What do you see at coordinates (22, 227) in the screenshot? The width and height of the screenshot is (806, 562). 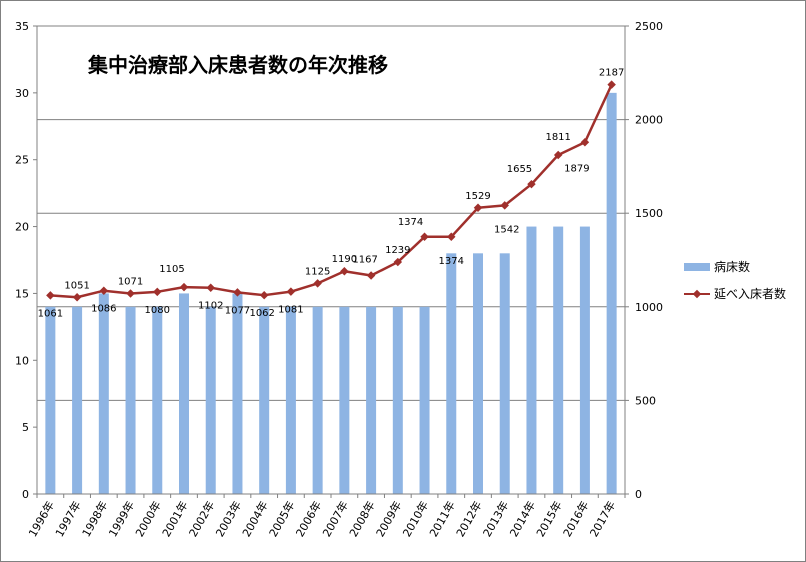 I see `tick-label-left: 20` at bounding box center [22, 227].